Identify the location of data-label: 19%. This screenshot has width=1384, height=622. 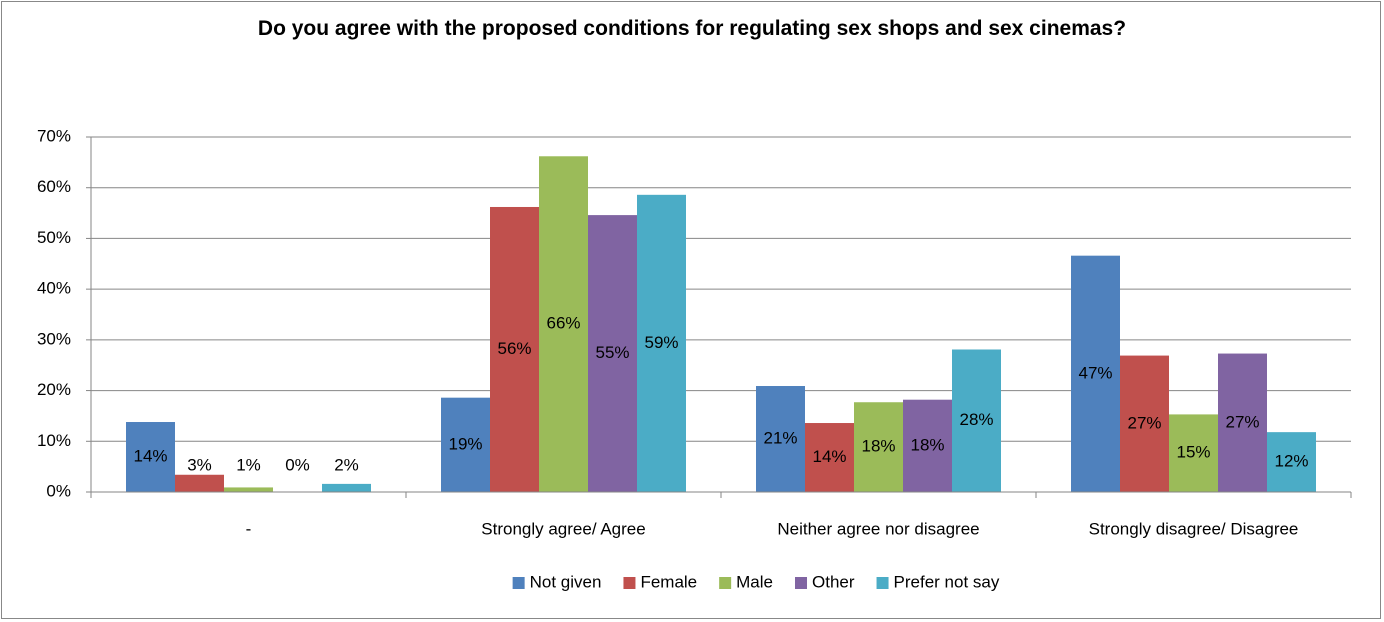
(465, 443).